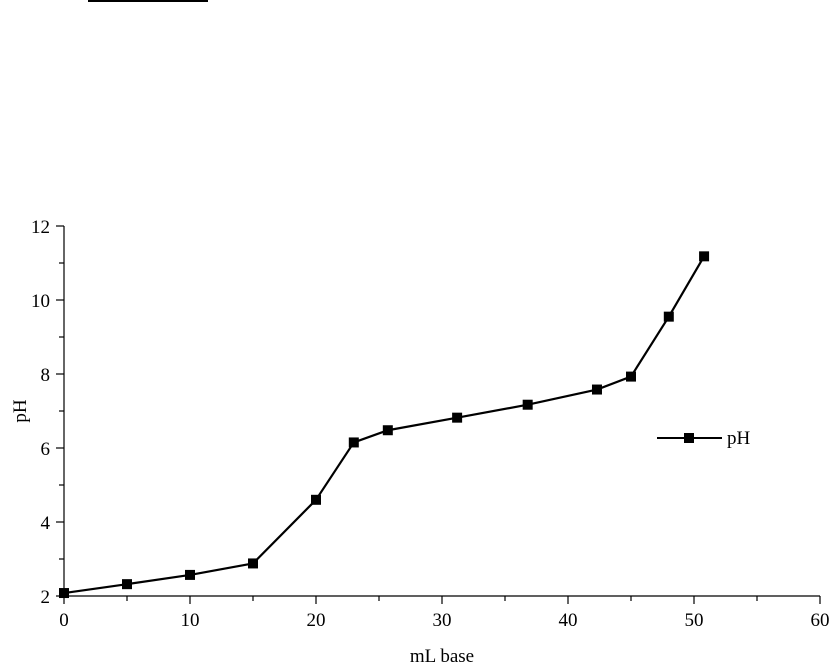 Image resolution: width=829 pixels, height=669 pixels. Describe the element at coordinates (40, 301) in the screenshot. I see `y-tick-label: 10` at that location.